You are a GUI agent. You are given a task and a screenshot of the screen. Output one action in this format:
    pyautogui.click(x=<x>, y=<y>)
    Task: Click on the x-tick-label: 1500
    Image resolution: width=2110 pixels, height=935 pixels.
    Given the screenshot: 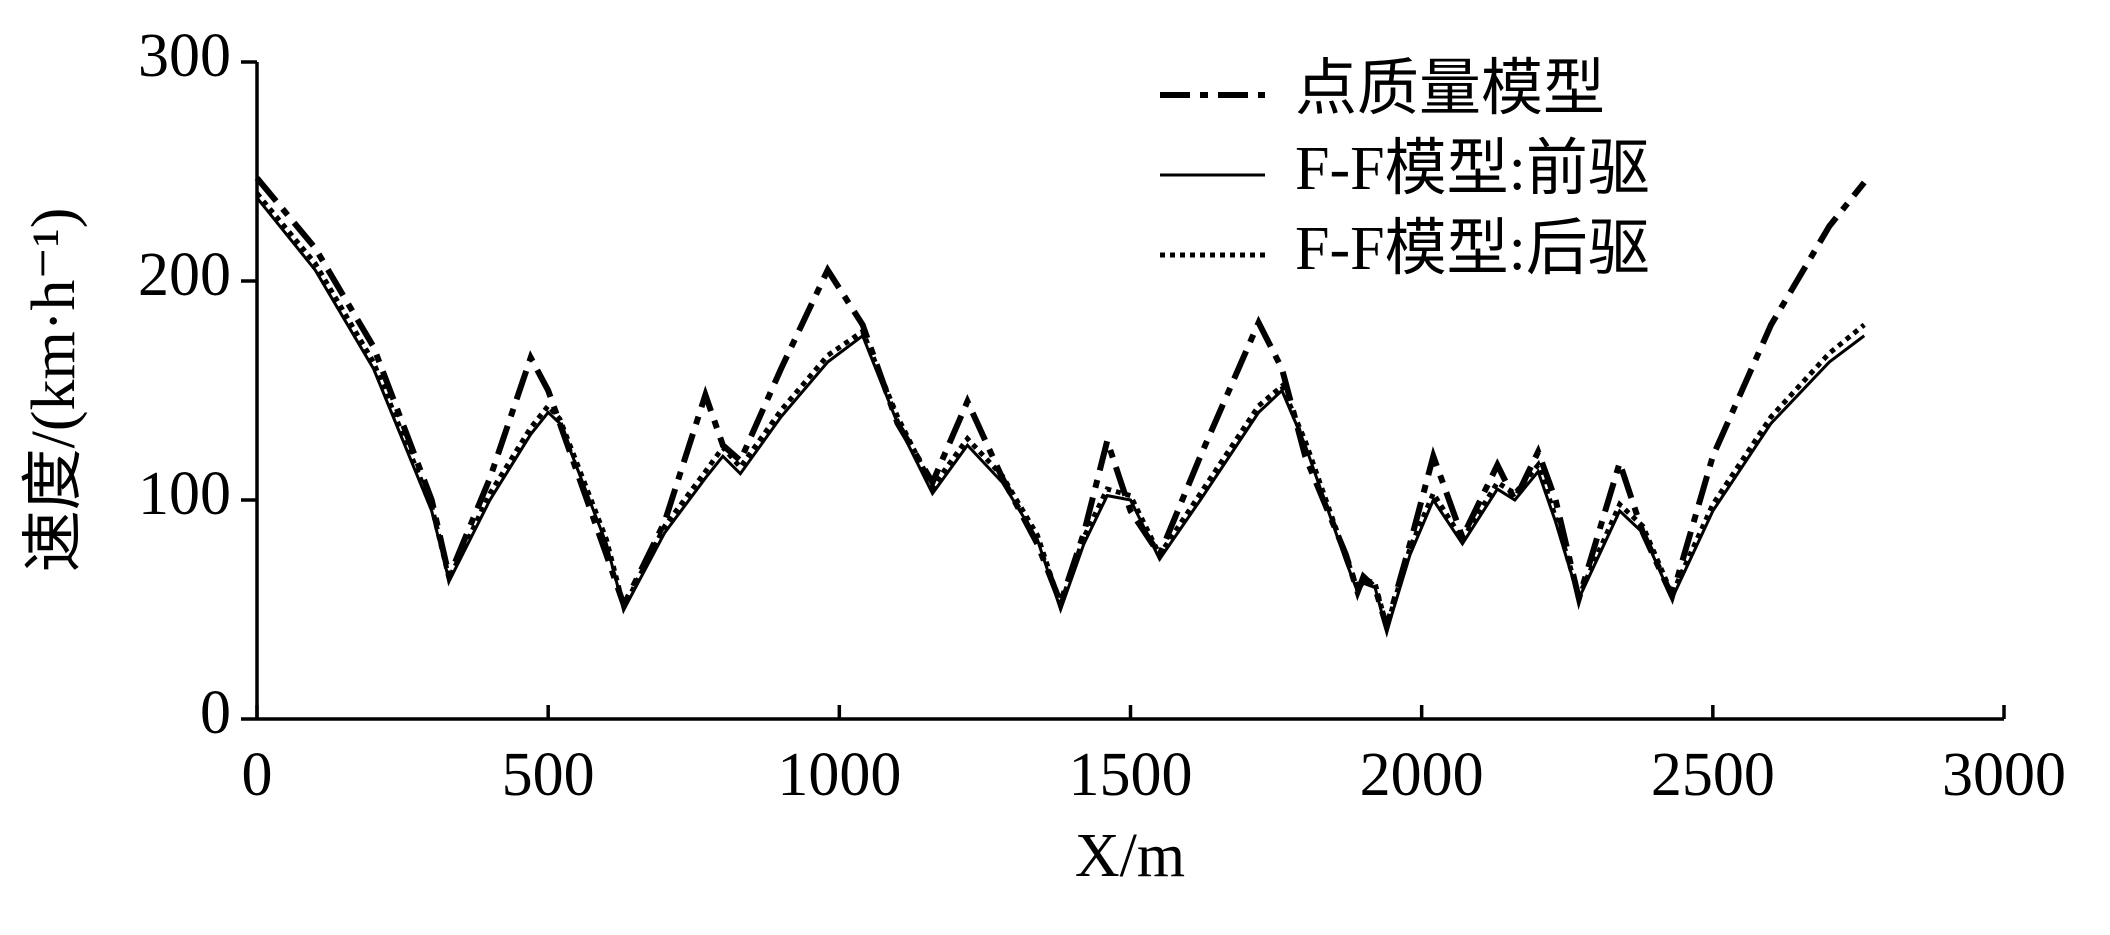 What is the action you would take?
    pyautogui.click(x=1131, y=775)
    